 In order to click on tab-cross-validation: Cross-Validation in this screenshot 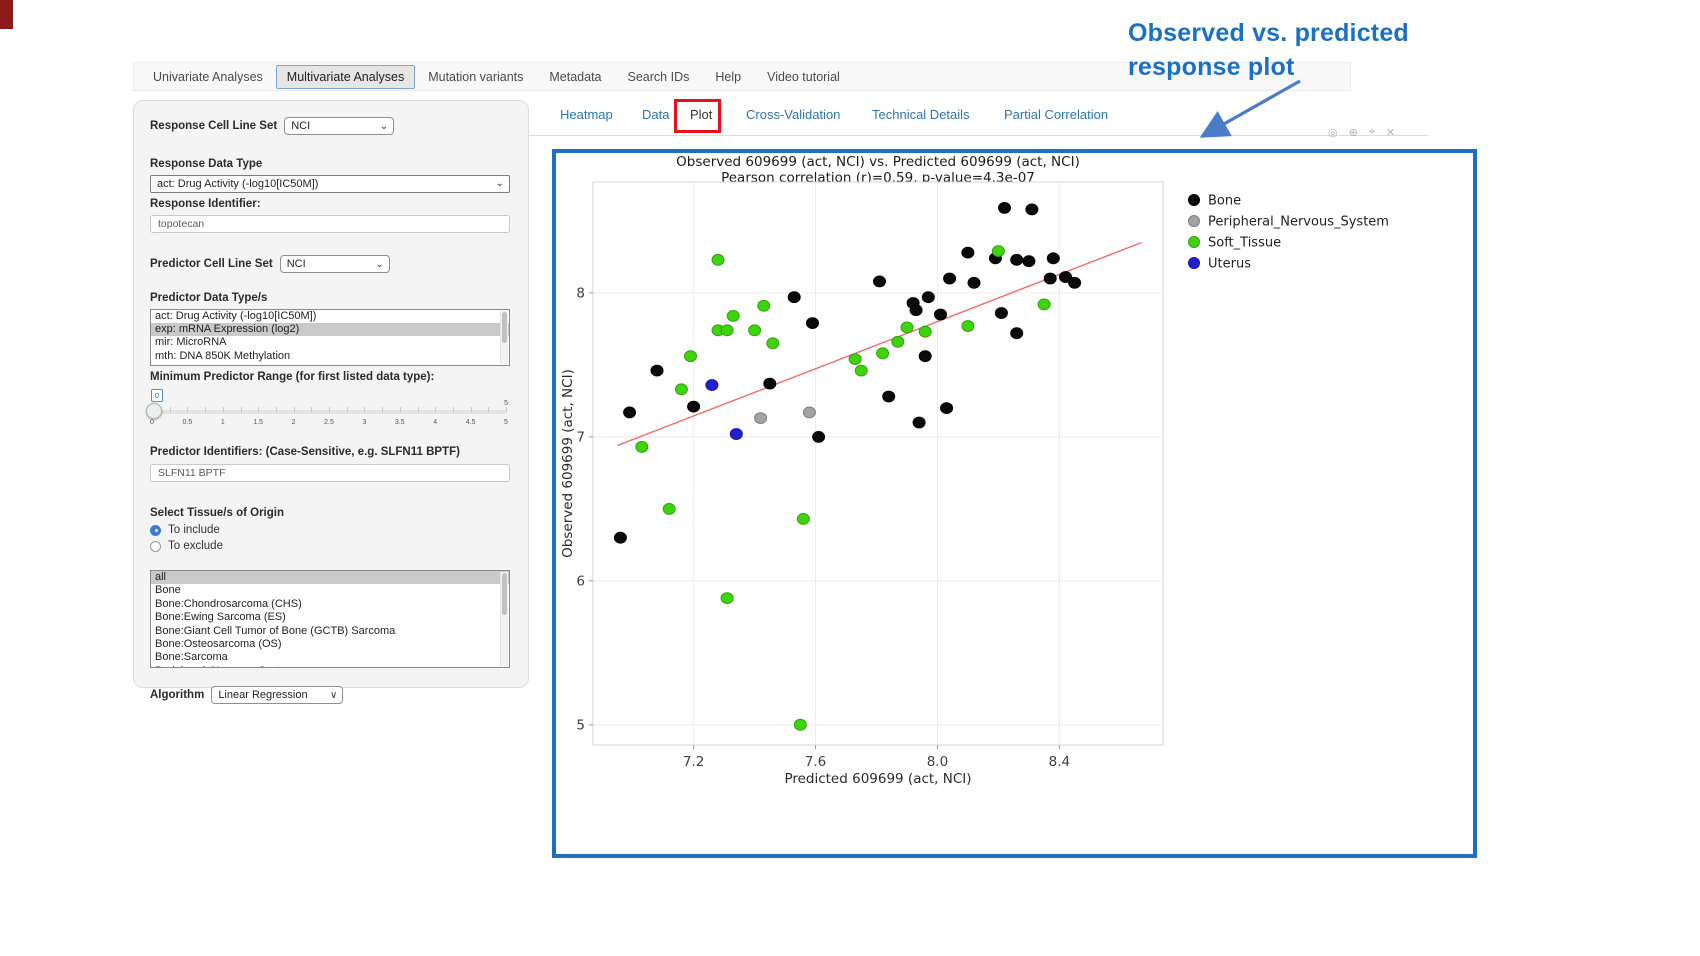, I will do `click(793, 114)`.